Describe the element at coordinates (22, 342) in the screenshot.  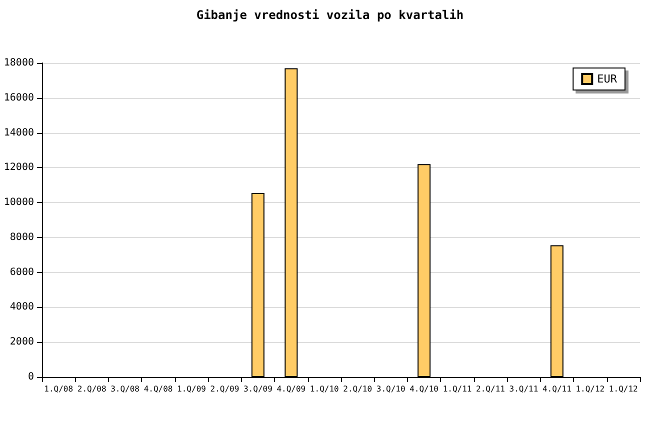
I see `y-tick-label: 2000` at that location.